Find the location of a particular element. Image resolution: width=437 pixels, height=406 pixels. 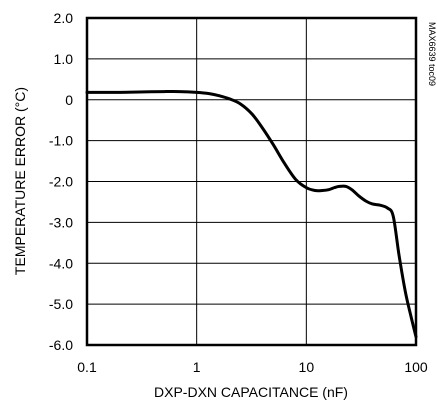

x-tick-label: 10 is located at coordinates (307, 367).